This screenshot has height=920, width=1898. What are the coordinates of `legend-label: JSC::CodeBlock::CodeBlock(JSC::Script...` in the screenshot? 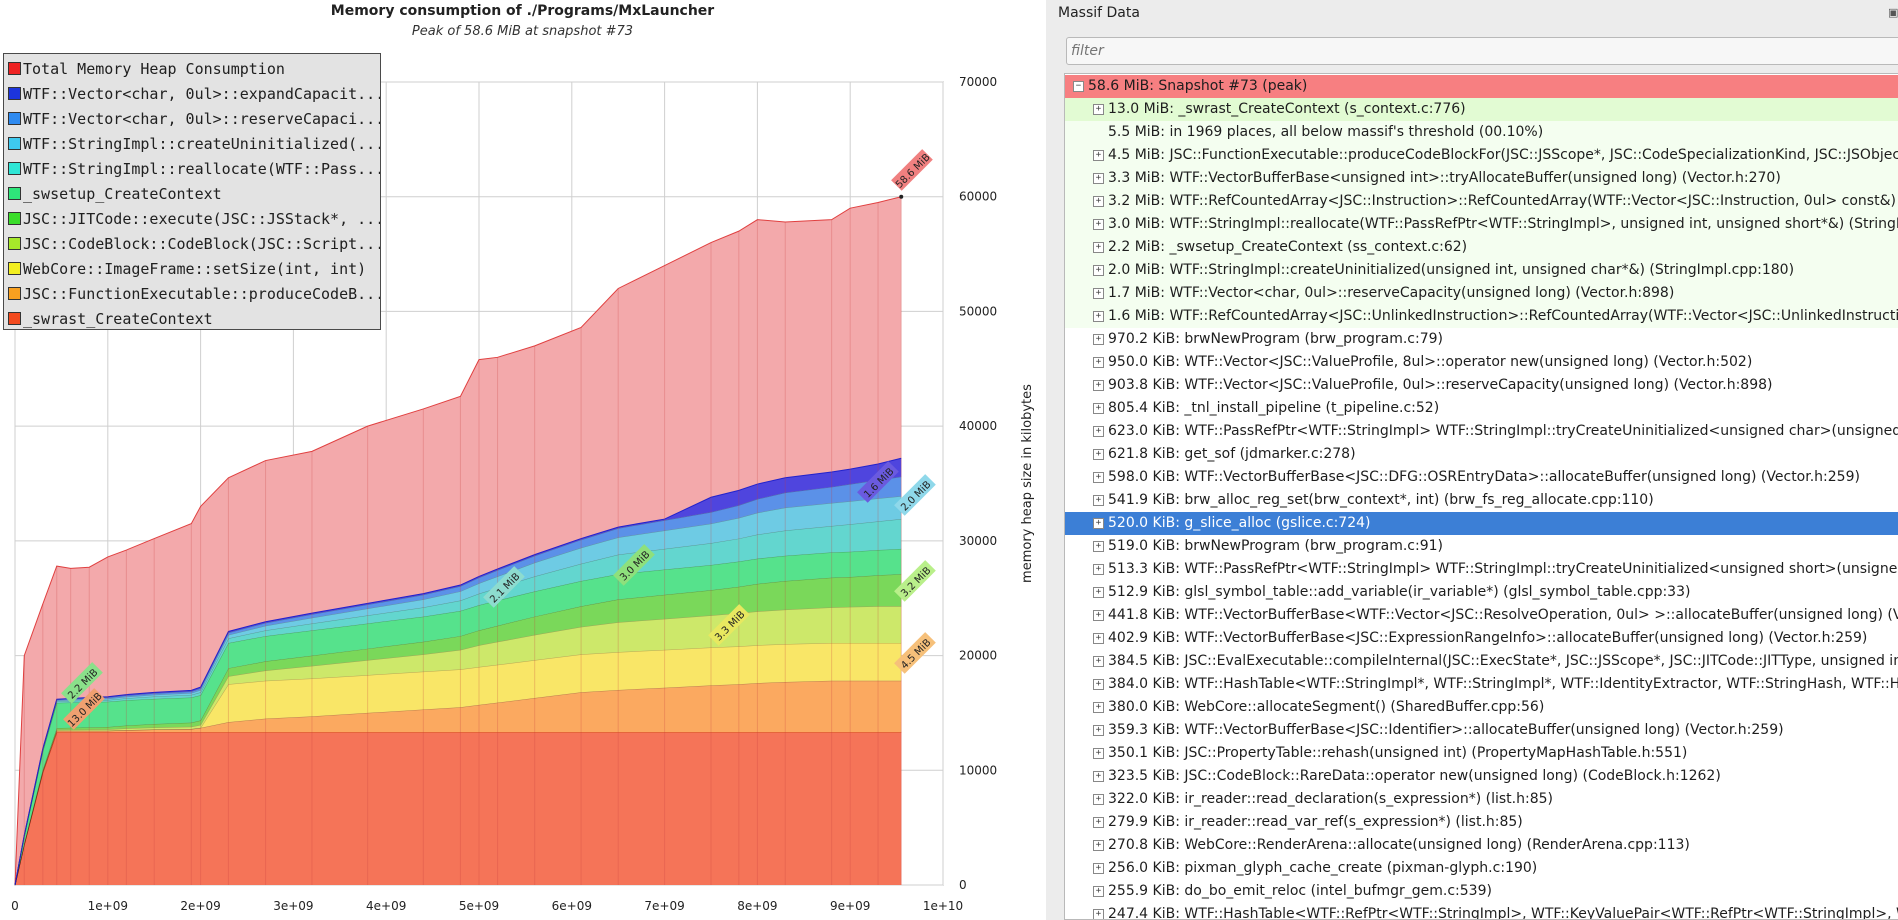 It's located at (201, 243).